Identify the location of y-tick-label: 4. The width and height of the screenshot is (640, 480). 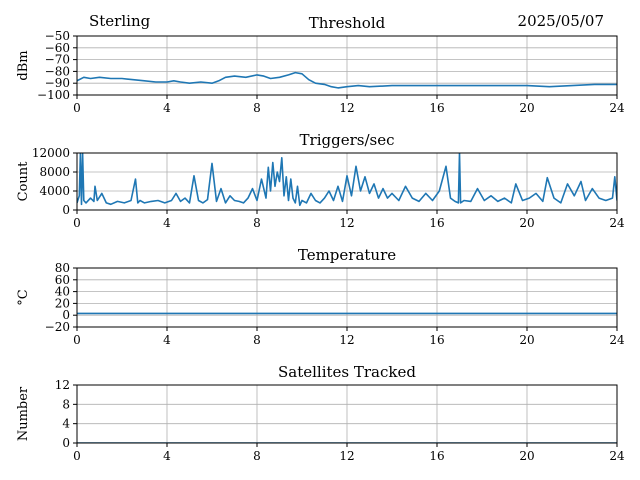
(66, 424).